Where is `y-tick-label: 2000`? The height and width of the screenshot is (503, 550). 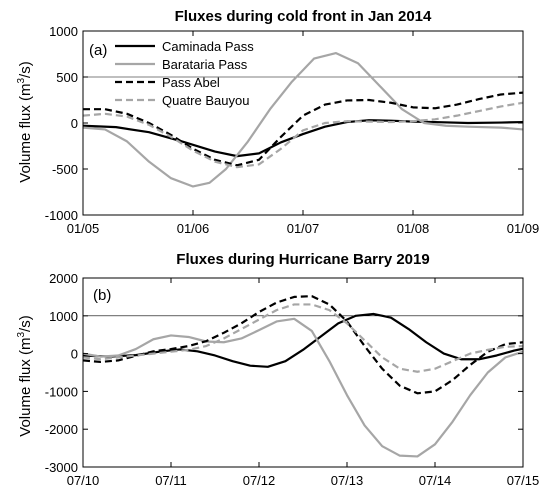
y-tick-label: 2000 is located at coordinates (63, 278).